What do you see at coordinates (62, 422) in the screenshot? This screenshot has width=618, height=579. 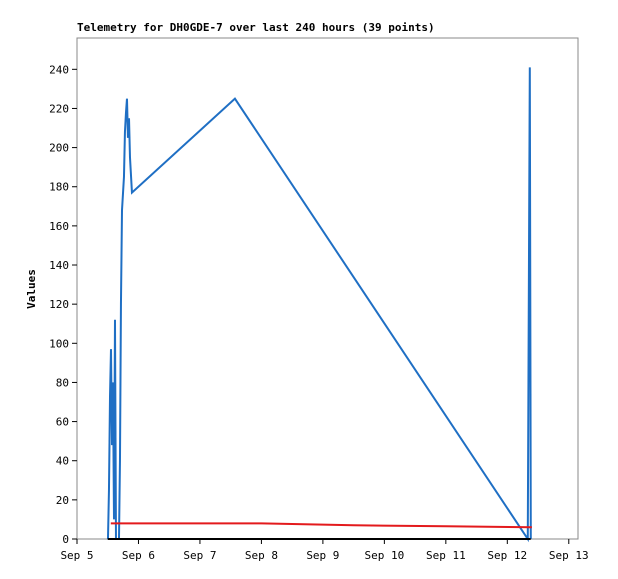 I see `y-tick-label: 60` at bounding box center [62, 422].